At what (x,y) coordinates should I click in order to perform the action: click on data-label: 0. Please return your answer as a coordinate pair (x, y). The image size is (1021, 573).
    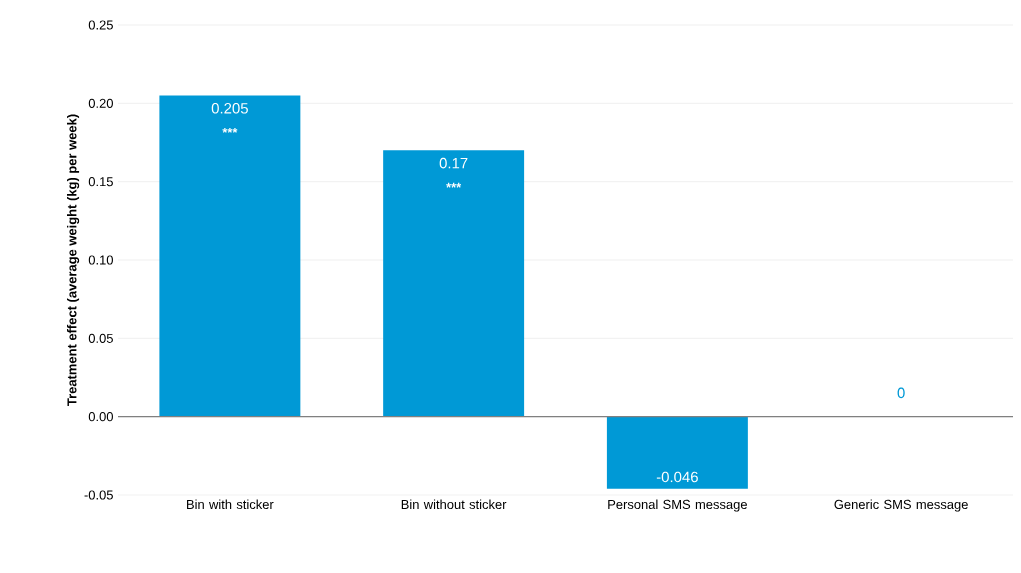
    Looking at the image, I should click on (901, 393).